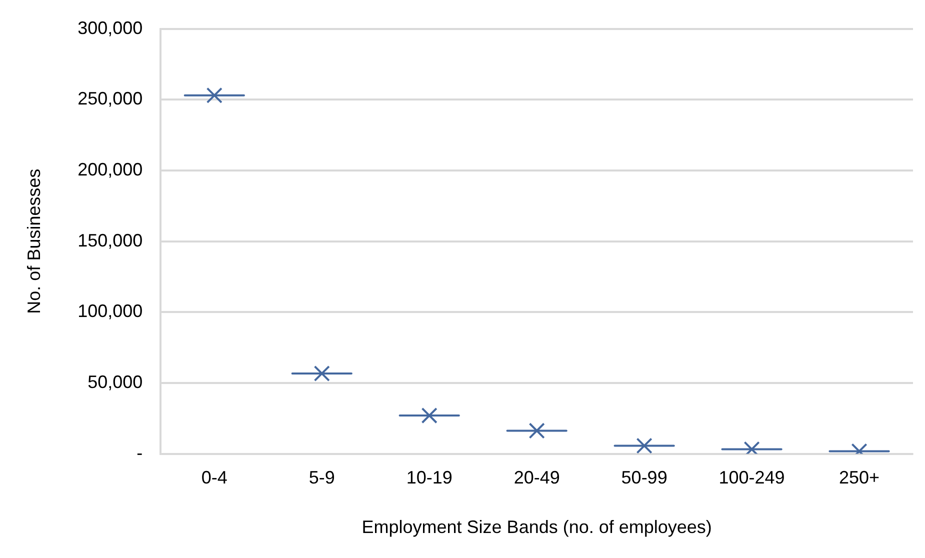  Describe the element at coordinates (644, 478) in the screenshot. I see `x-tick-label: 50-99` at that location.